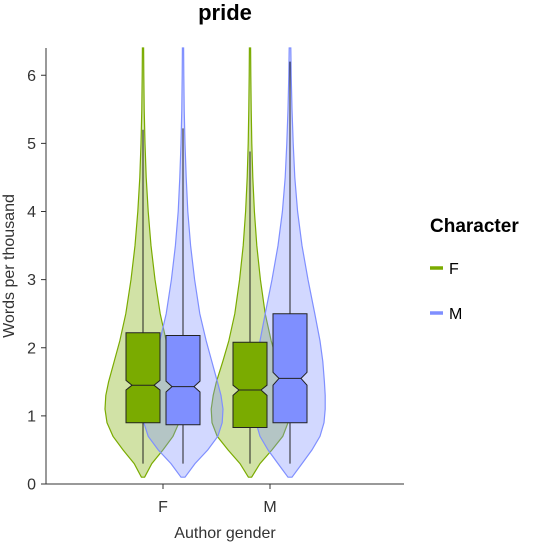 This screenshot has width=534, height=543. What do you see at coordinates (31, 416) in the screenshot?
I see `y-tick-label: 1` at bounding box center [31, 416].